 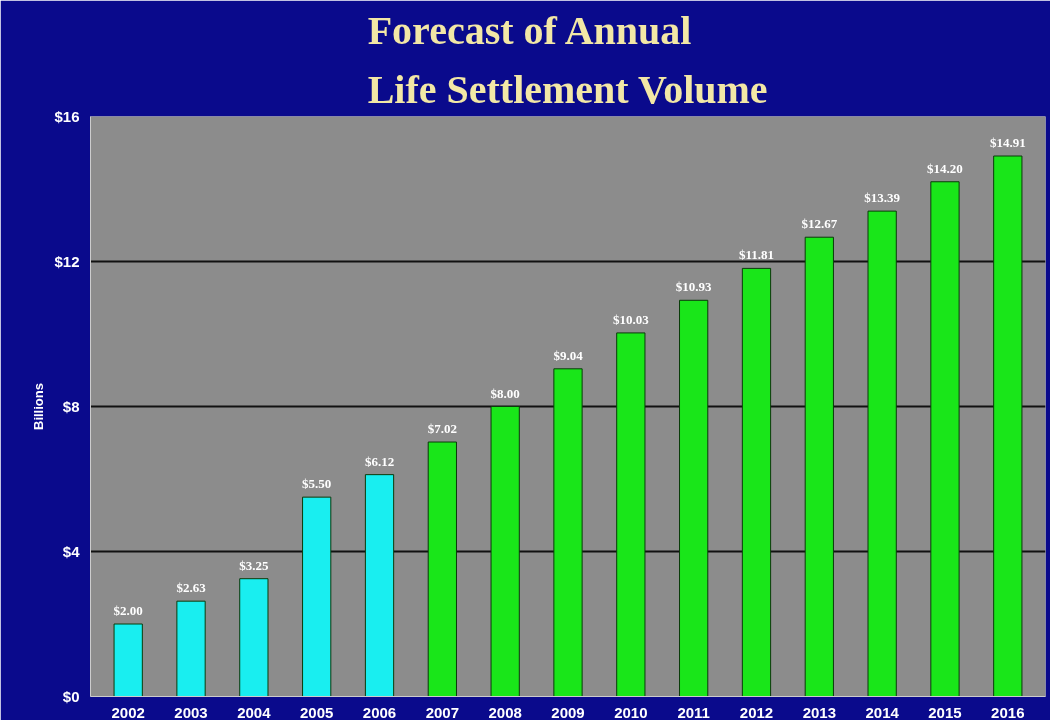 What do you see at coordinates (819, 224) in the screenshot?
I see `data-label: $12.67` at bounding box center [819, 224].